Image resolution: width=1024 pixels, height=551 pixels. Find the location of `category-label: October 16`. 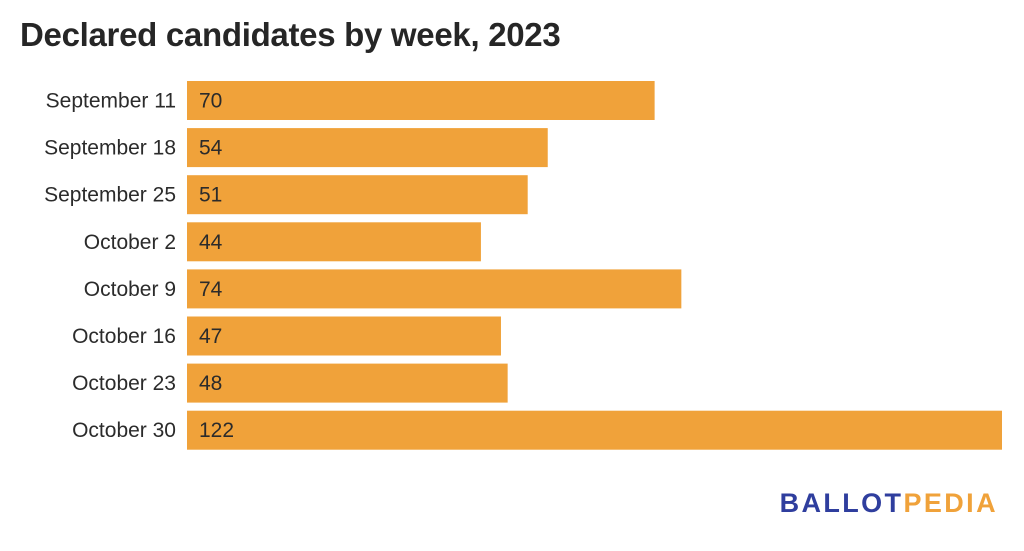

category-label: October 16 is located at coordinates (124, 336).